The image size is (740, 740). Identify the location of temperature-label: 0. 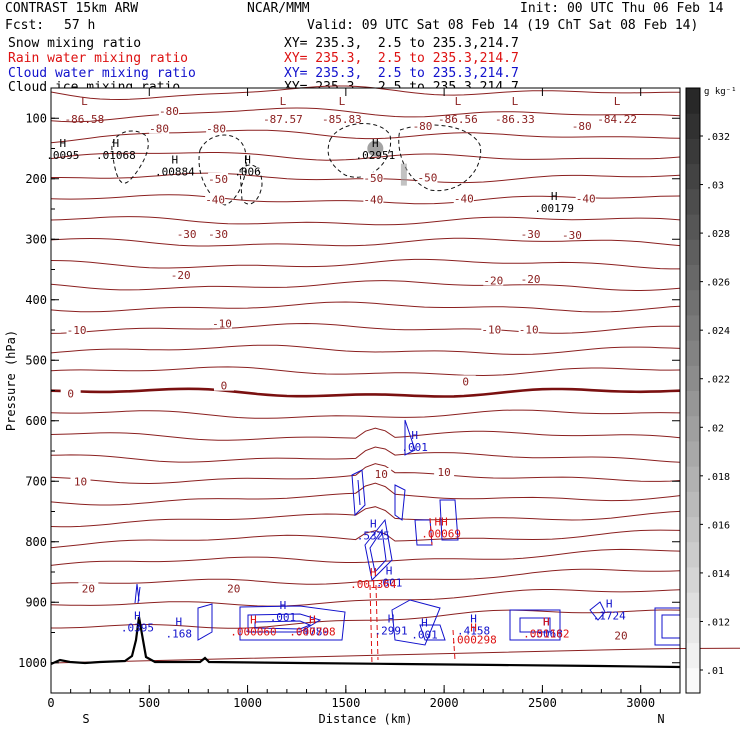
(465, 381).